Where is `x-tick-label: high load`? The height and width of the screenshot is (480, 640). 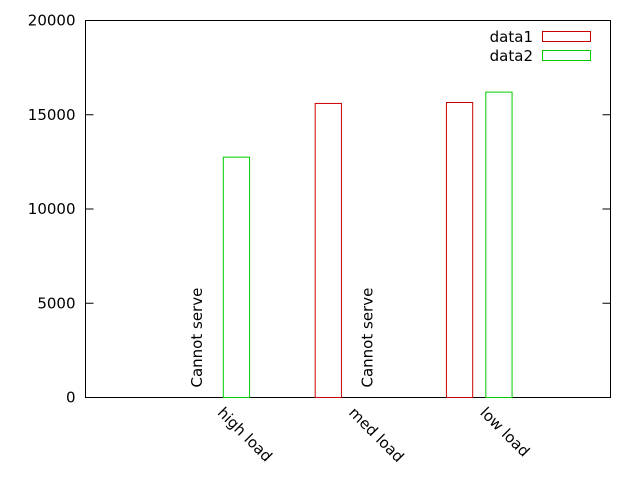 x-tick-label: high load is located at coordinates (245, 435).